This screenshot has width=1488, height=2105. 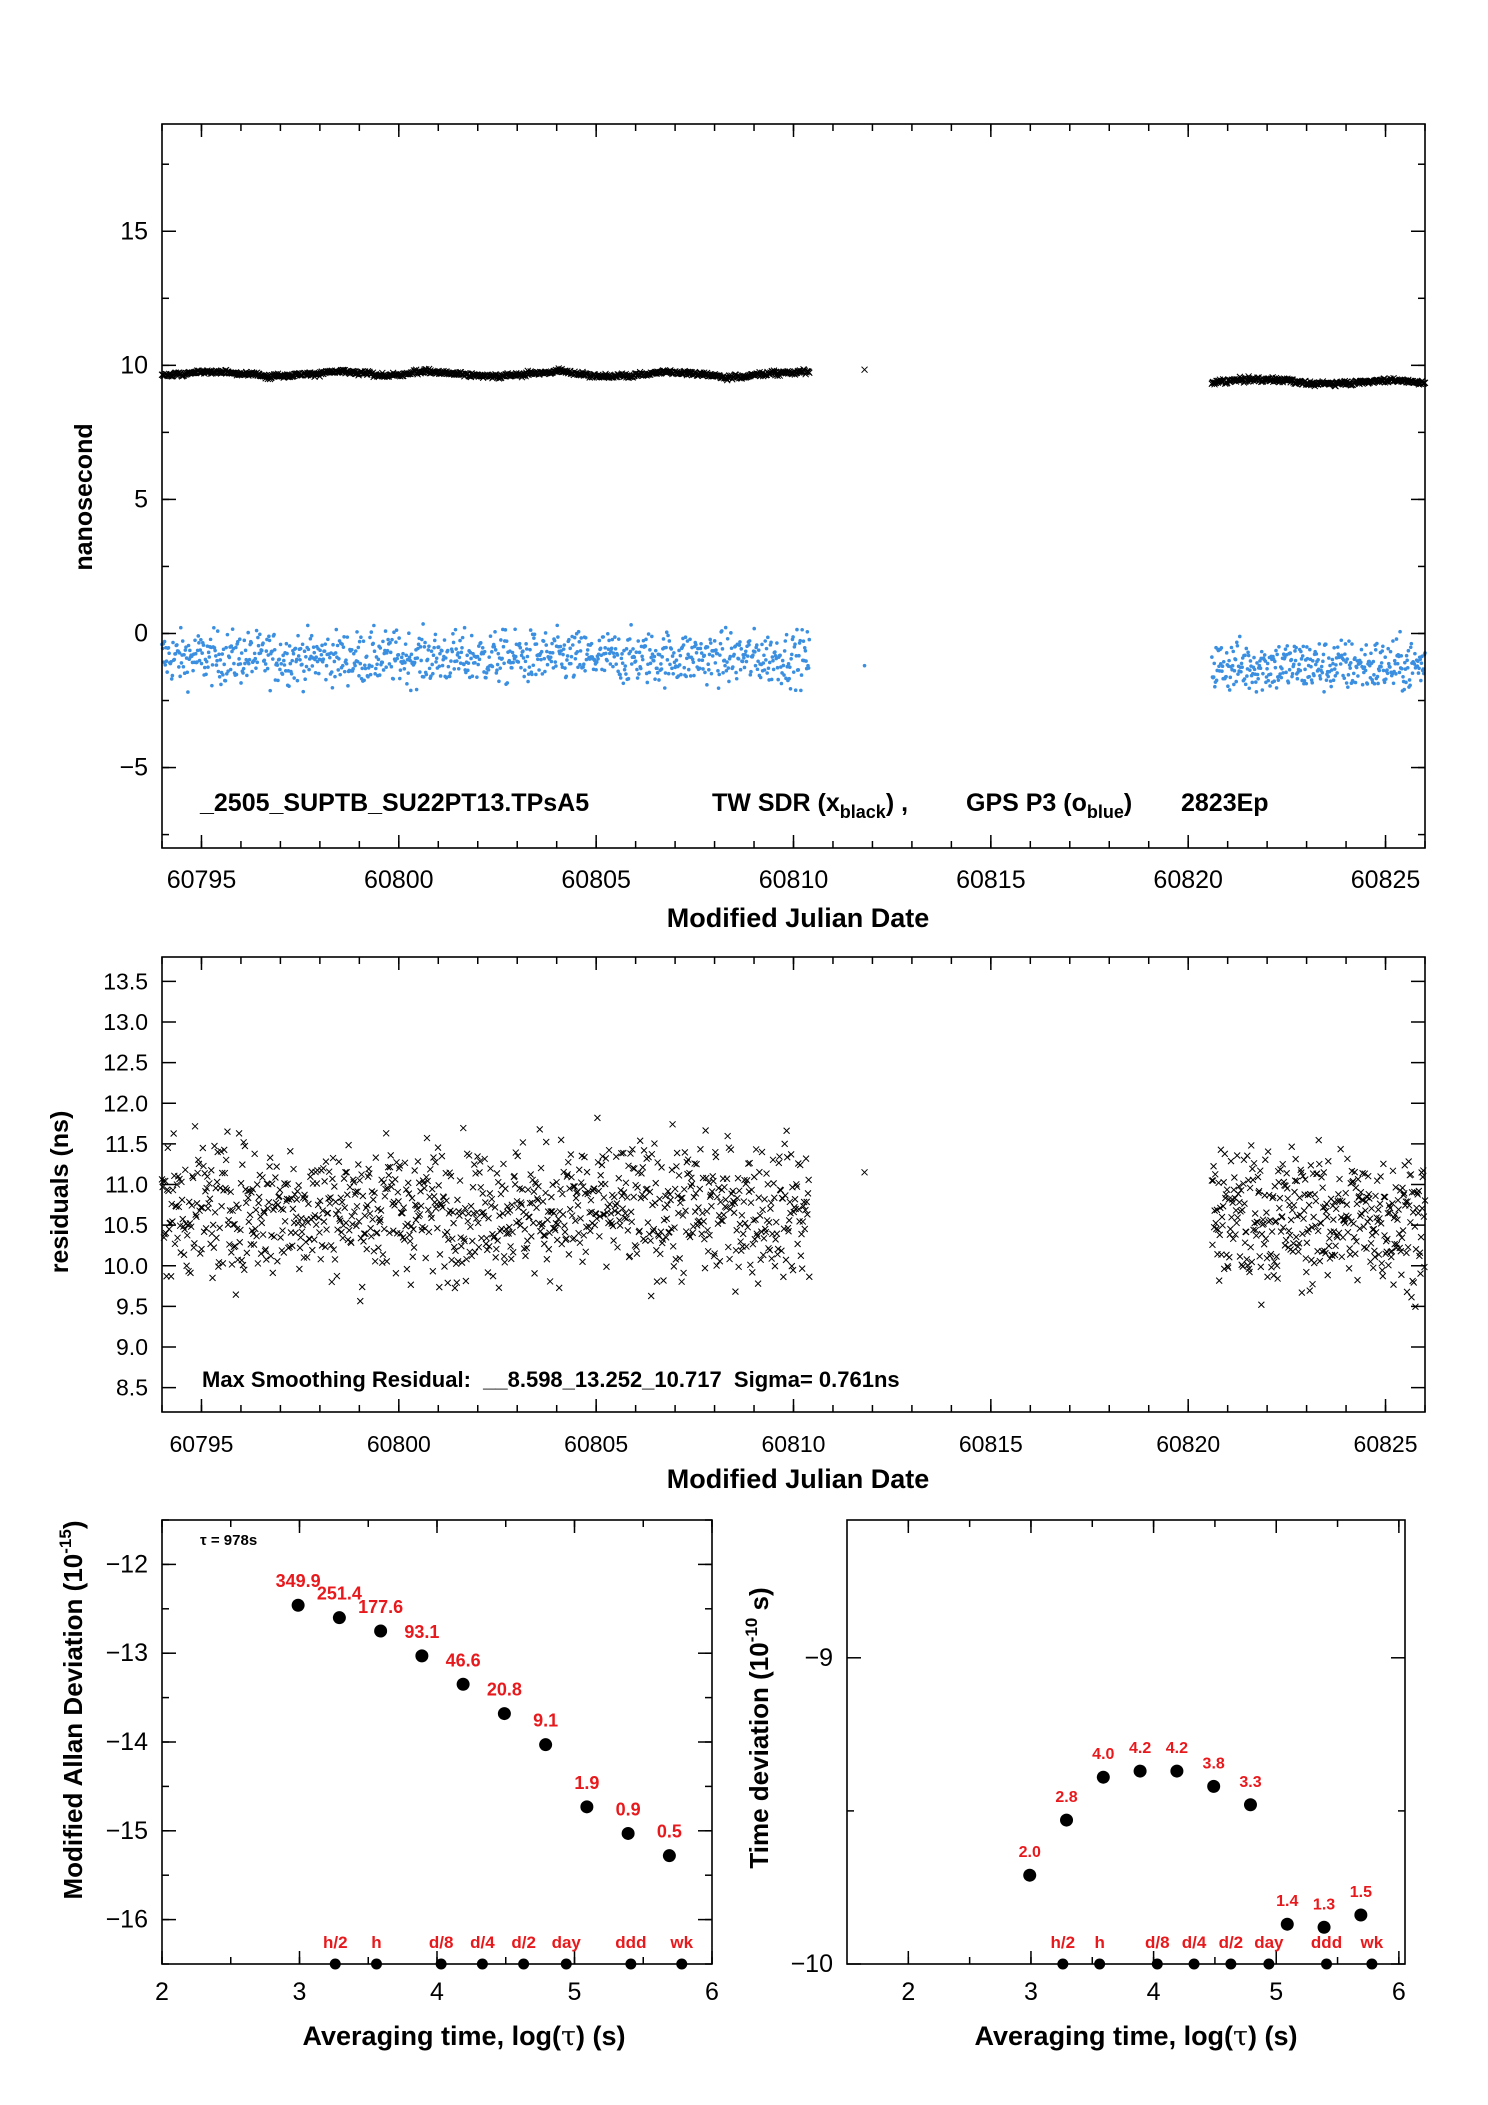 What do you see at coordinates (798, 918) in the screenshot?
I see `time-series-xlabel: Modified Julian Date` at bounding box center [798, 918].